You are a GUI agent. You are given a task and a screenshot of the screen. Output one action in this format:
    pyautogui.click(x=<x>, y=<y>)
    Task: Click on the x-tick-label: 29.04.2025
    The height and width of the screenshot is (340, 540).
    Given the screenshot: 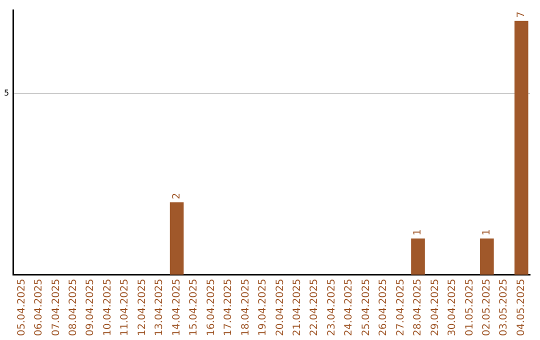 What is the action you would take?
    pyautogui.click(x=435, y=307)
    